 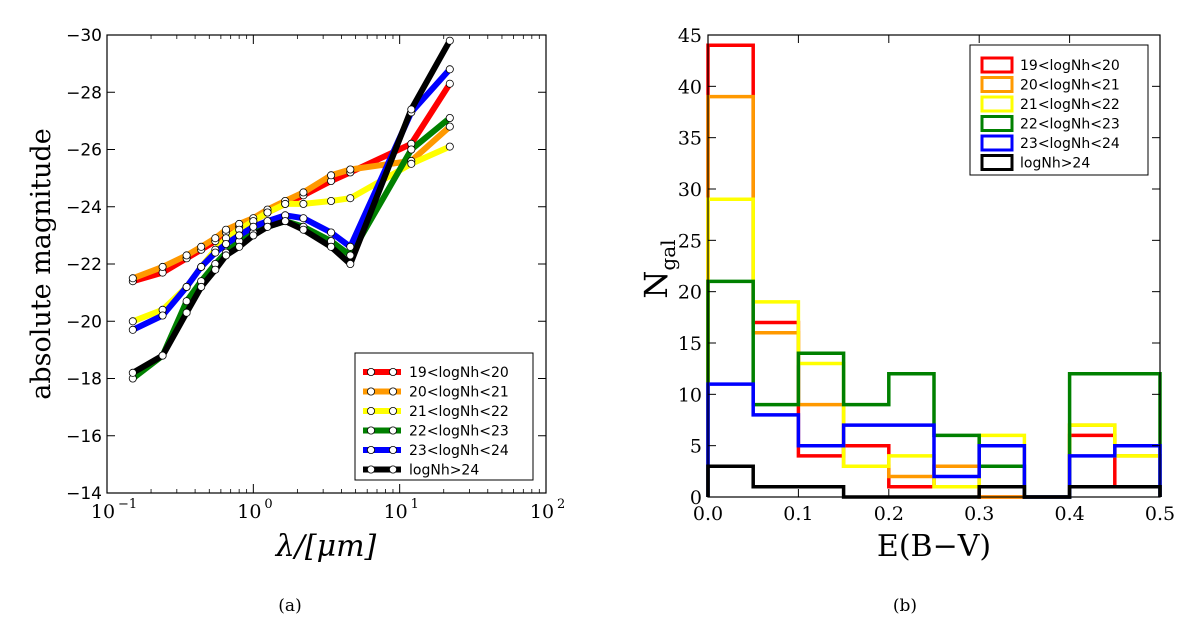 I want to click on x-tick-label-a-2: 10, so click(x=396, y=512).